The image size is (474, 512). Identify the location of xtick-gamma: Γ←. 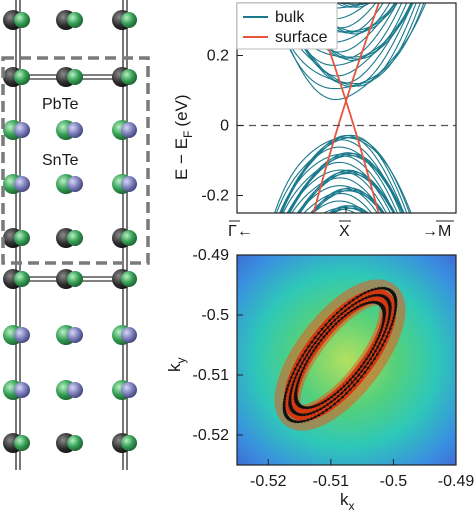
(240, 231).